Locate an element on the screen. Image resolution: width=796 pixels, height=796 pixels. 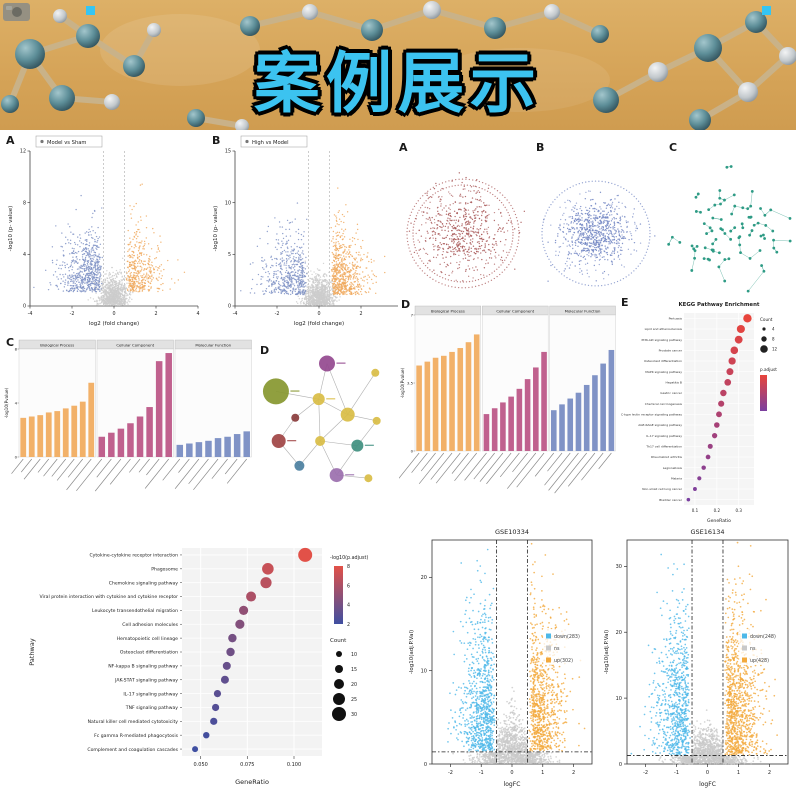
panel-letter-a2: A is located at coordinates (403, 147).